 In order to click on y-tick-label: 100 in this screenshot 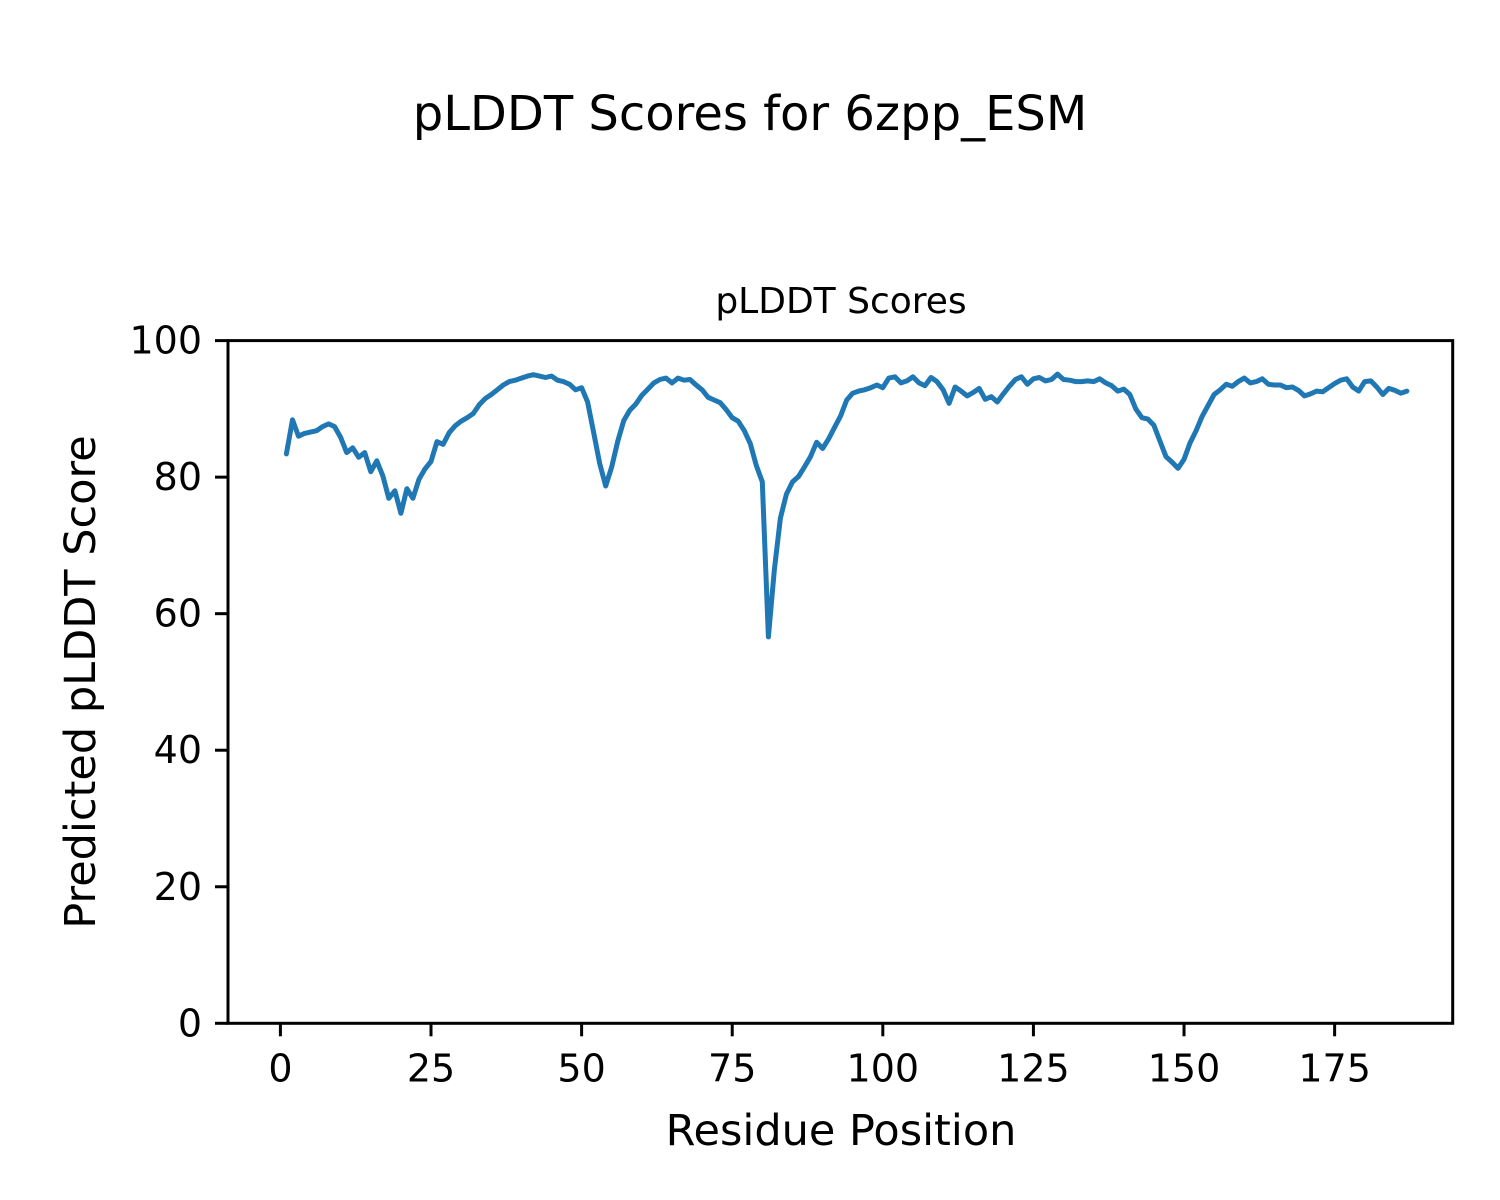, I will do `click(165, 341)`.